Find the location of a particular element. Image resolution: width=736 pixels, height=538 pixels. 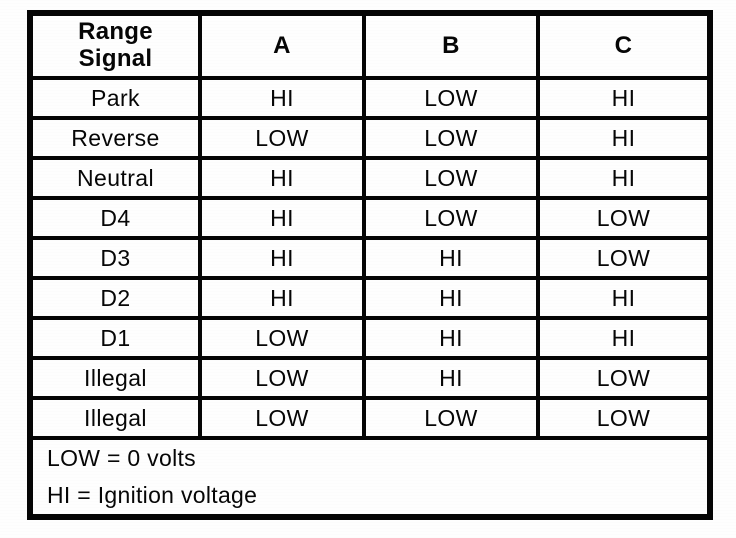

row-label-cell: Park is located at coordinates (115, 98).